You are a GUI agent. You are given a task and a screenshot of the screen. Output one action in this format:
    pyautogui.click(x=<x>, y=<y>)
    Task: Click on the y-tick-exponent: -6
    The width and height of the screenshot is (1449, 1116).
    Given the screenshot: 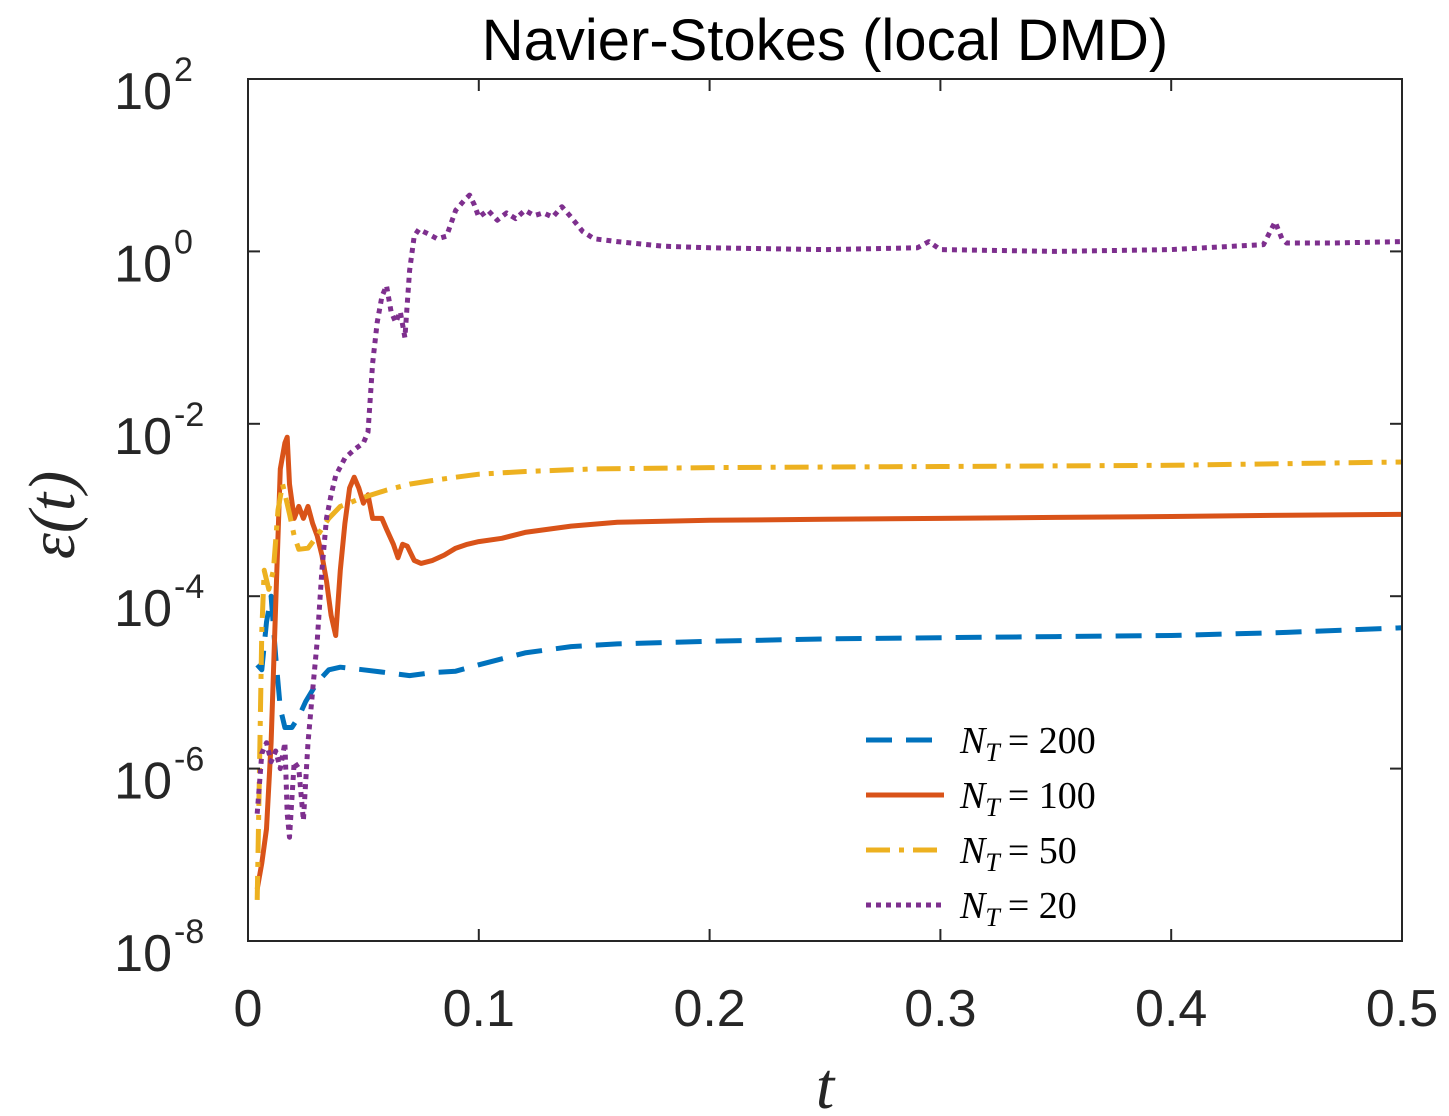 What is the action you would take?
    pyautogui.click(x=189, y=760)
    